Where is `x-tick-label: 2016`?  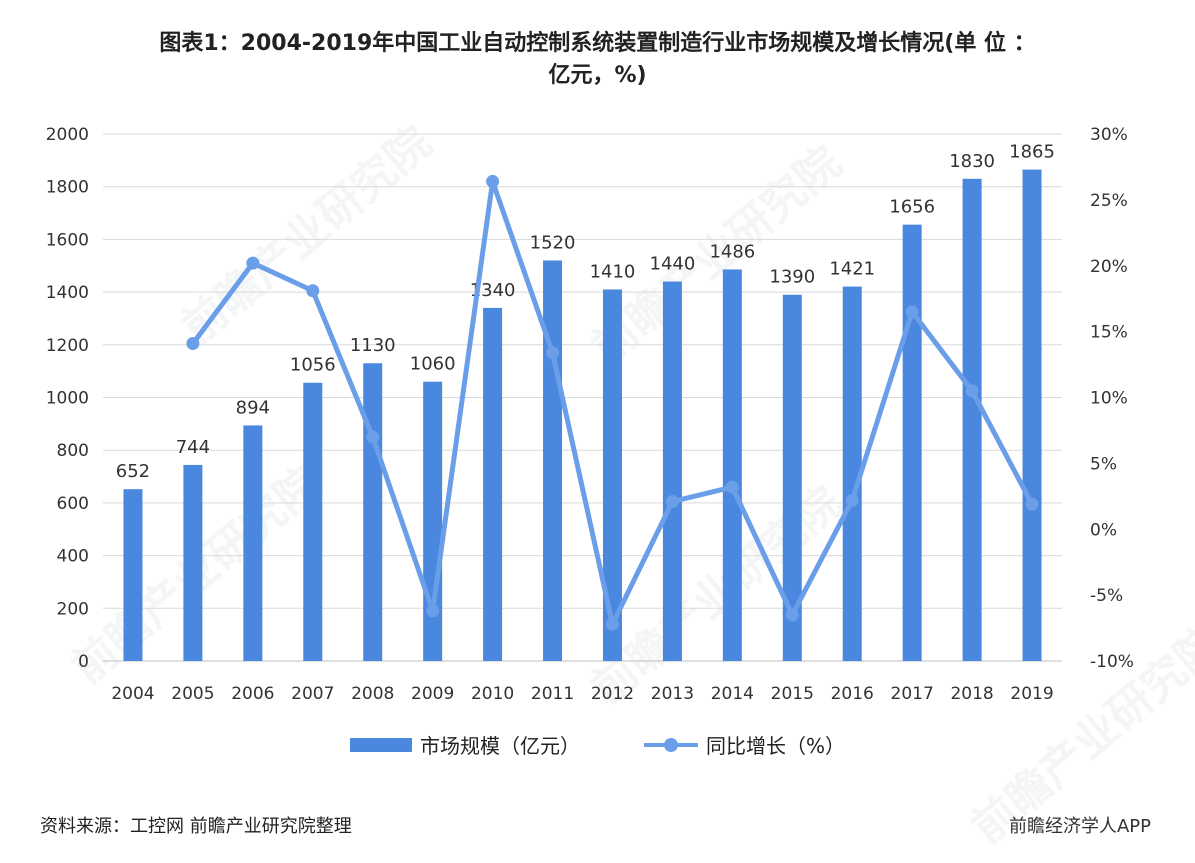 x-tick-label: 2016 is located at coordinates (852, 694).